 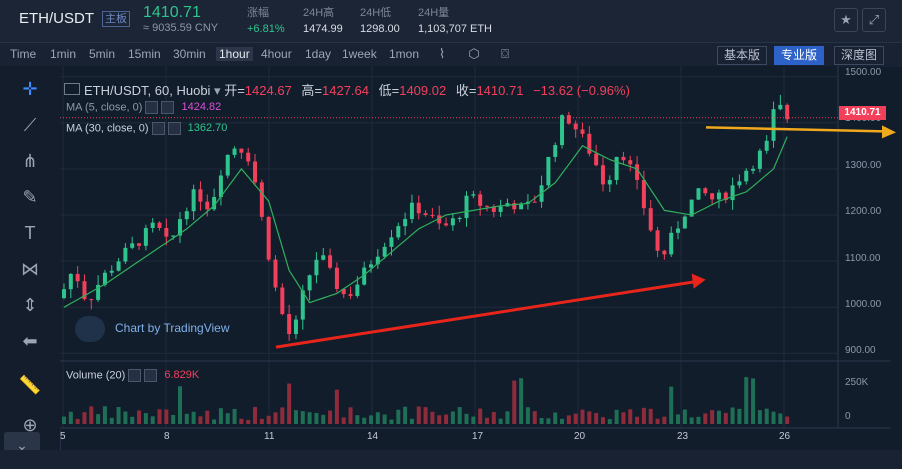 I want to click on pitchfork-icon: ⋔, so click(x=30, y=161).